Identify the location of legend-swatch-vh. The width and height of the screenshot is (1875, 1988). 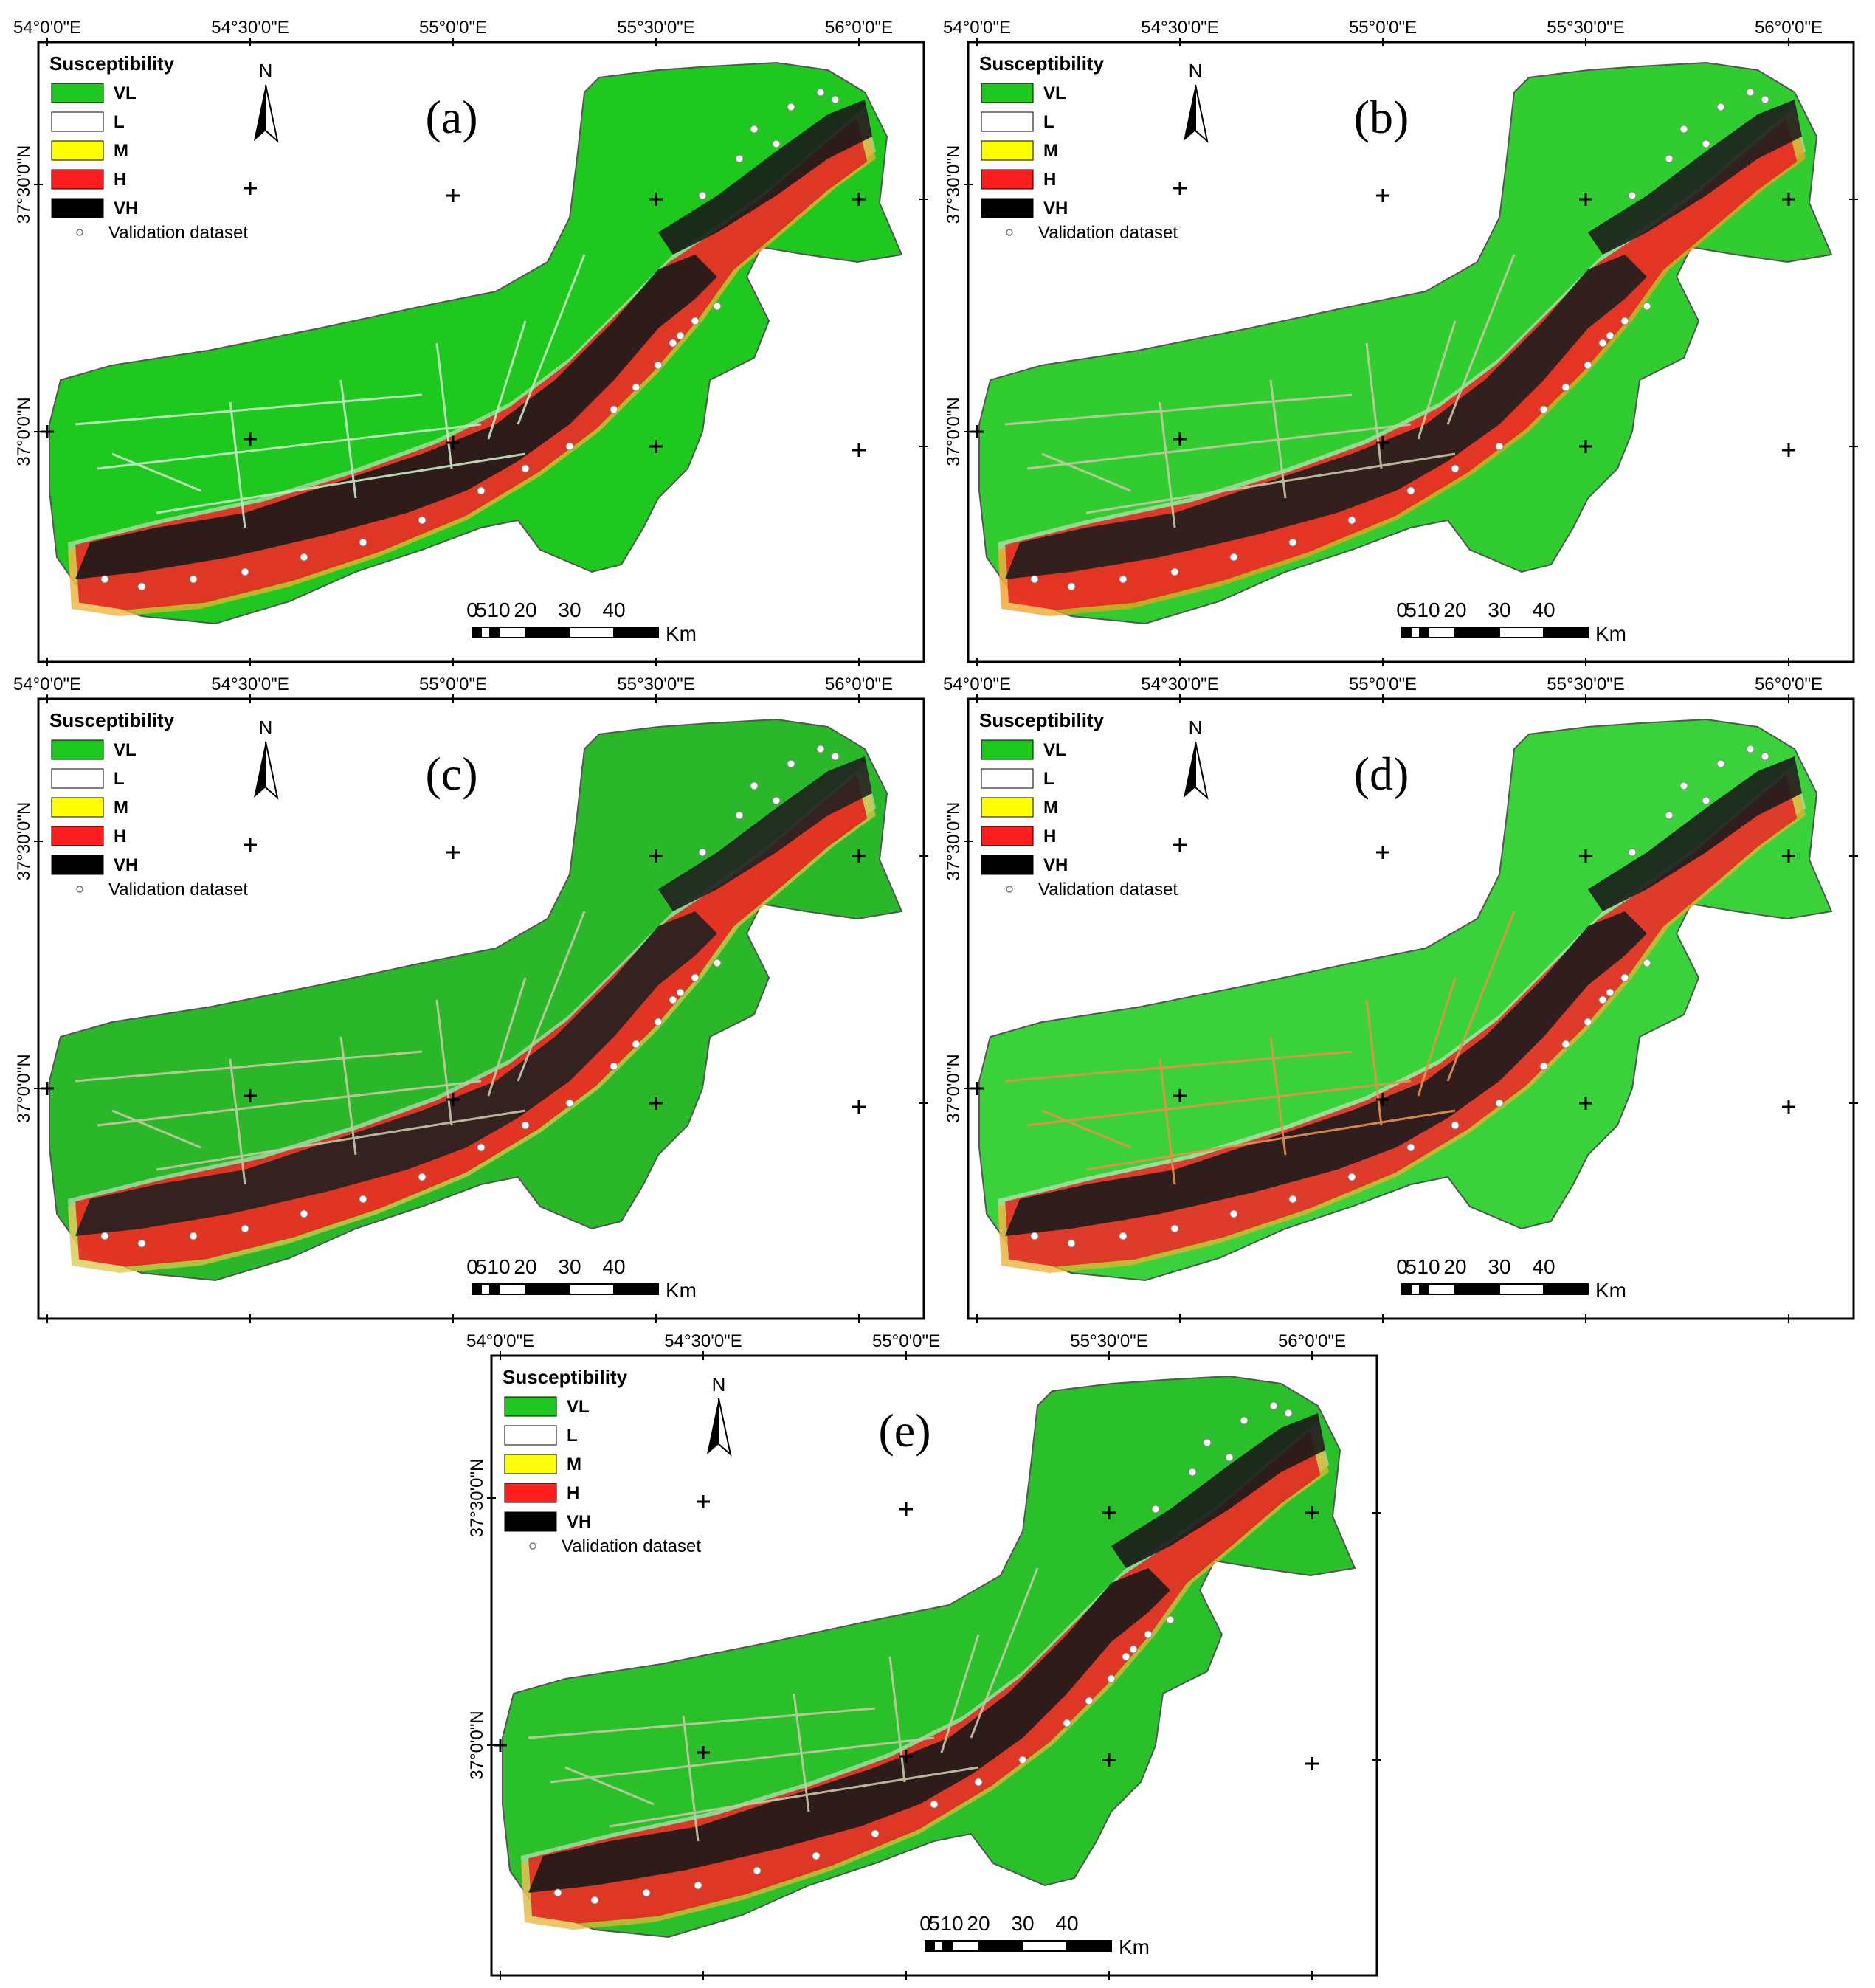
(1007, 208).